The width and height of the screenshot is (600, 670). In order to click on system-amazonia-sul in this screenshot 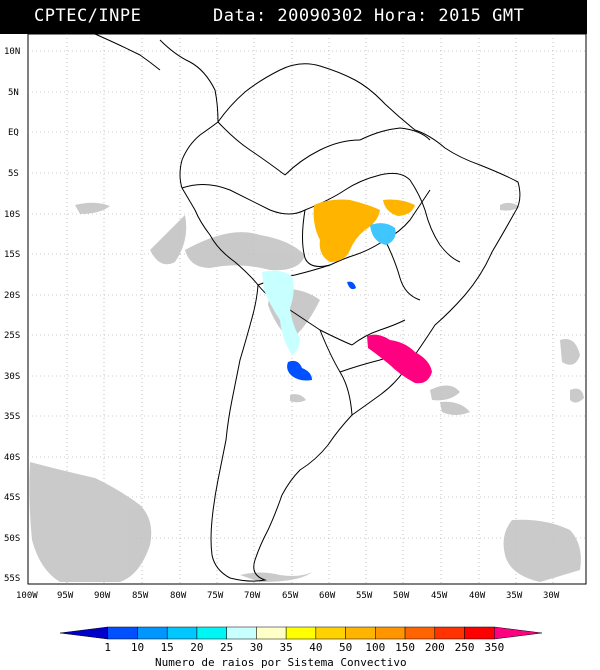, I will do `click(364, 230)`.